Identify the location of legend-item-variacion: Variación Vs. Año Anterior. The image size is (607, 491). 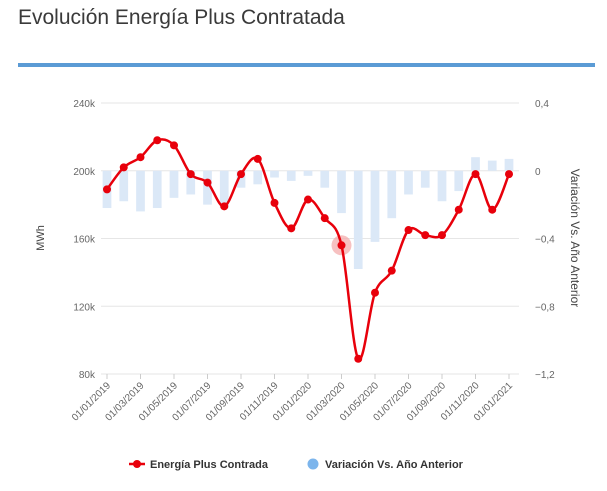
(385, 465).